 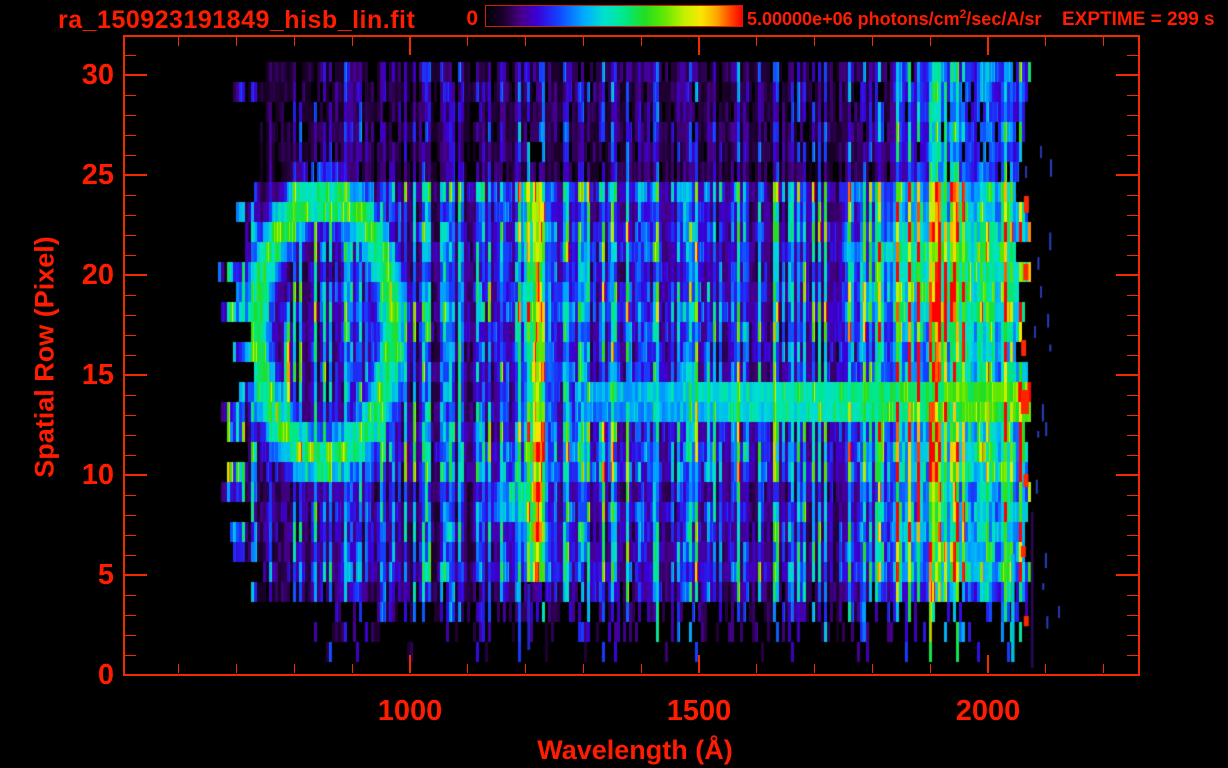 I want to click on colorbar-max-label: 5.00000e+06 photons/cm2/sec/A/sr, so click(x=894, y=18).